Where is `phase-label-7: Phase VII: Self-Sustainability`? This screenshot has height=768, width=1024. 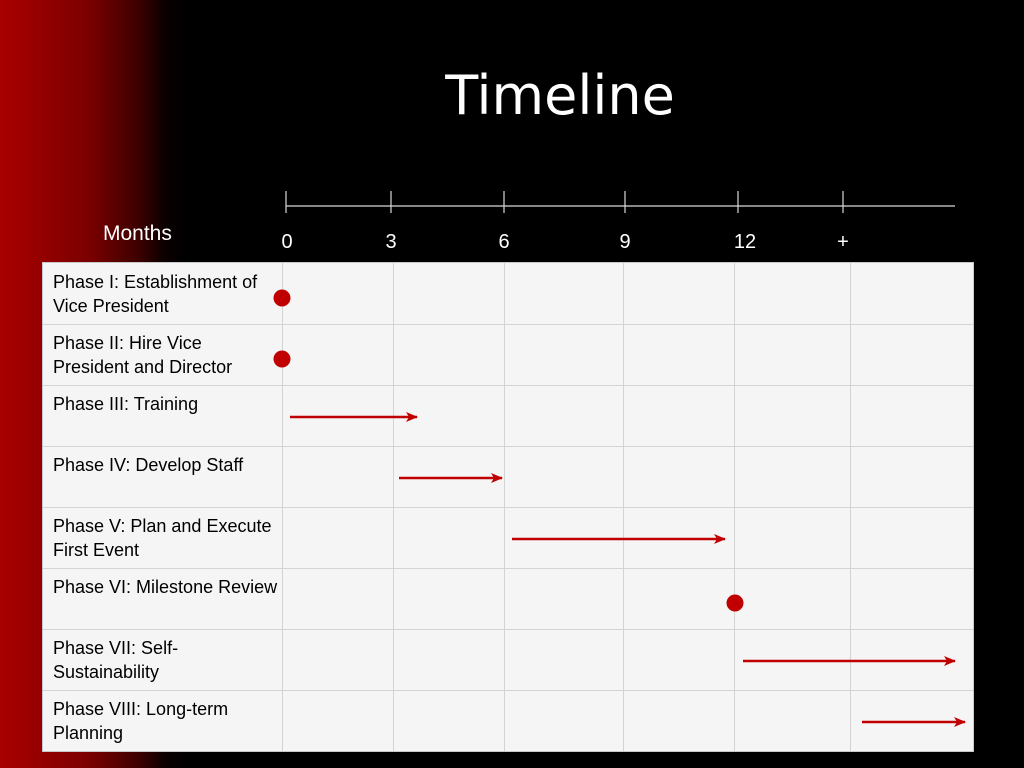
phase-label-7: Phase VII: Self-Sustainability is located at coordinates (116, 660).